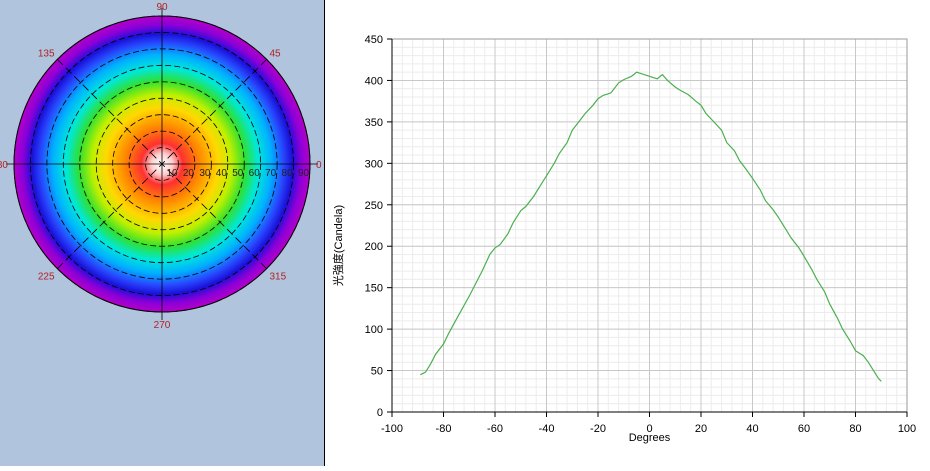  I want to click on y-tick-label: 0, so click(380, 413).